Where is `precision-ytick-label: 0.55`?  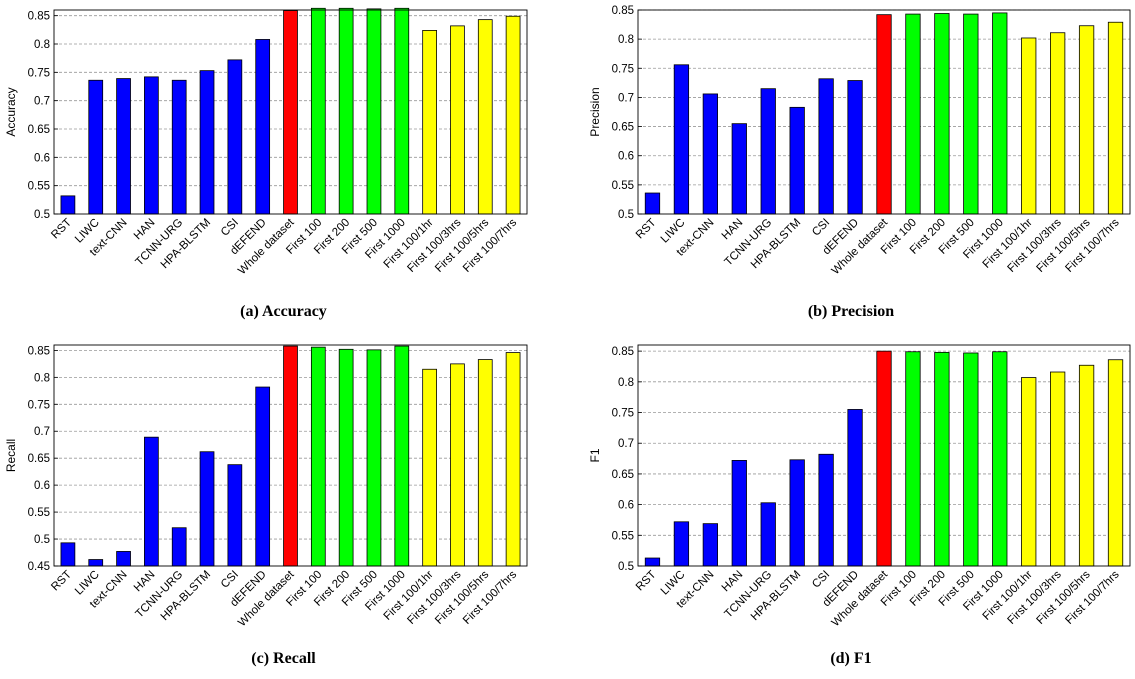 precision-ytick-label: 0.55 is located at coordinates (623, 186).